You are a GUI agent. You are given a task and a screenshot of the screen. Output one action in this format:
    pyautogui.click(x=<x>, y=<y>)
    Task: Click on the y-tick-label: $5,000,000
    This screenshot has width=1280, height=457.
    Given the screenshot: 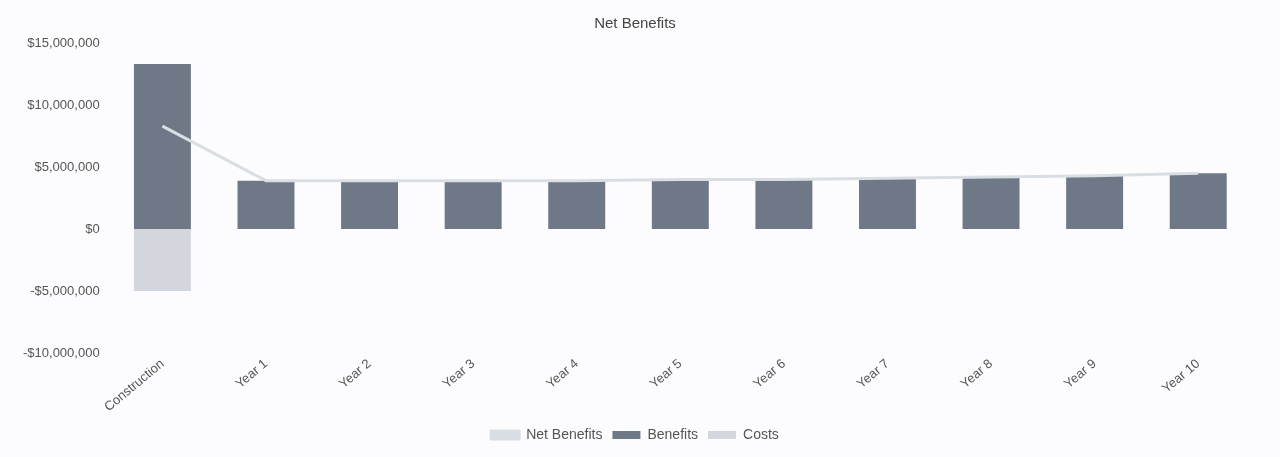 What is the action you would take?
    pyautogui.click(x=67, y=166)
    